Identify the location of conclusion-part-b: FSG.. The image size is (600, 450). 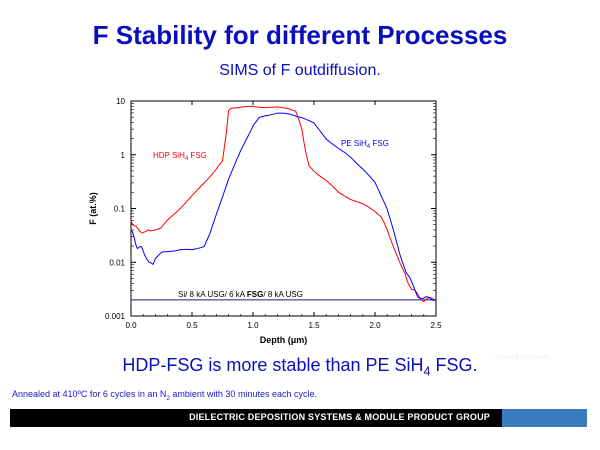
(454, 365).